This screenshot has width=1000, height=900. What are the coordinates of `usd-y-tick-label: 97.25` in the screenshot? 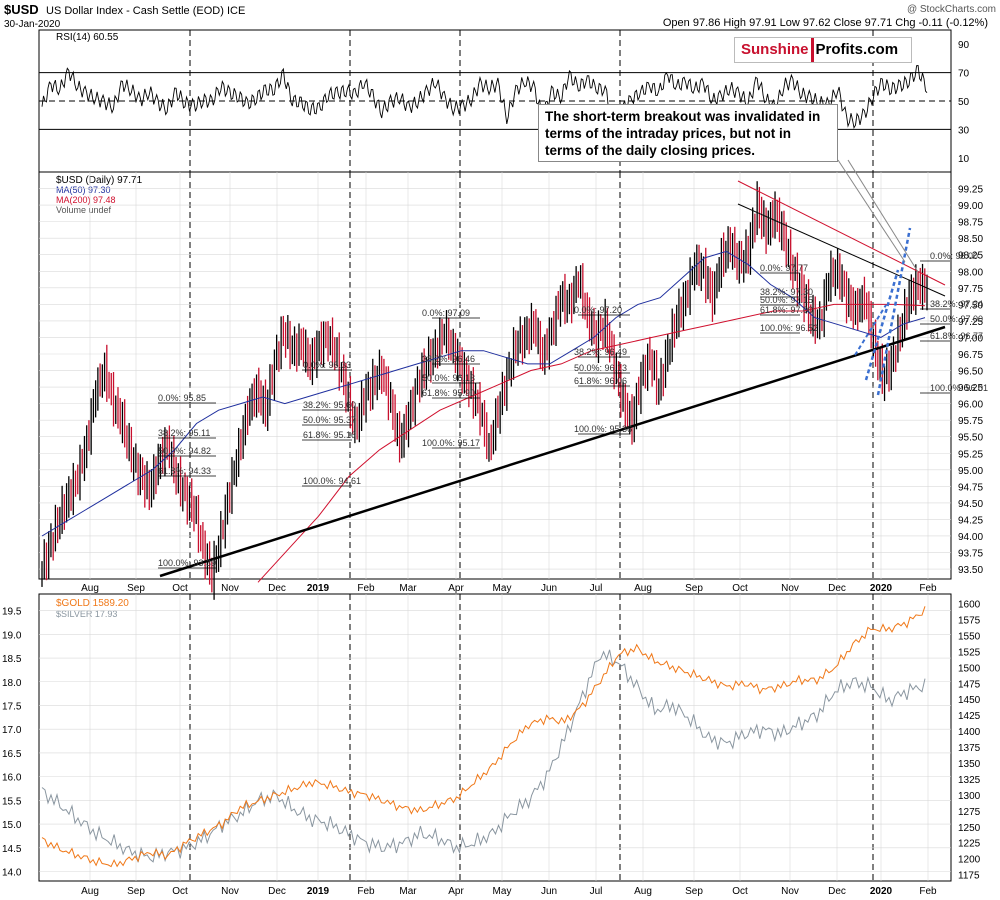 It's located at (970, 322).